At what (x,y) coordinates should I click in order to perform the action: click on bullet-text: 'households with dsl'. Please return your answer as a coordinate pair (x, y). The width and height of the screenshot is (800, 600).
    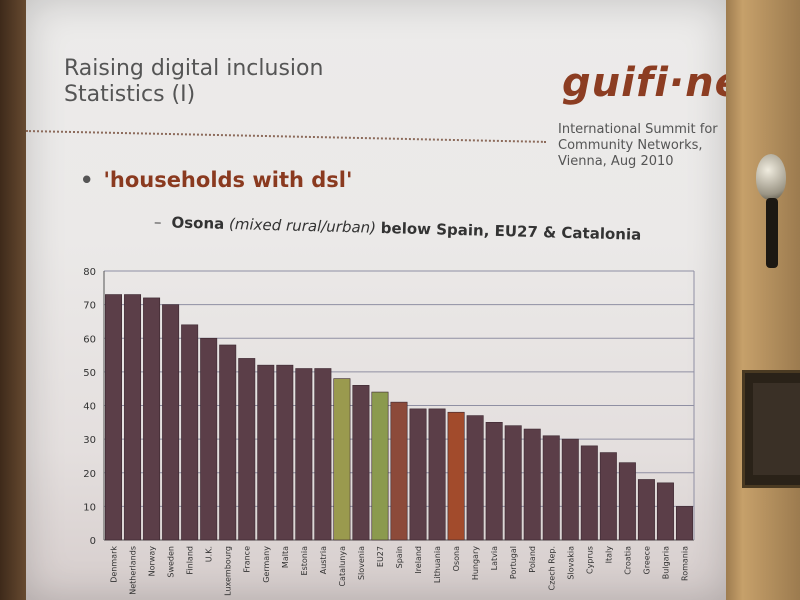
    Looking at the image, I should click on (228, 180).